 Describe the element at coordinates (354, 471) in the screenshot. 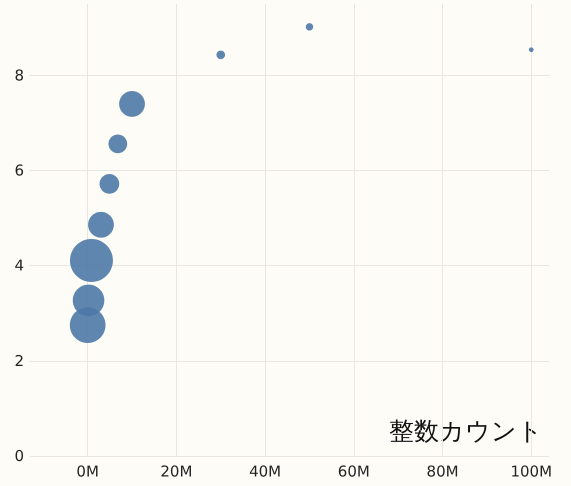

I see `x-tick-label: 60M` at that location.